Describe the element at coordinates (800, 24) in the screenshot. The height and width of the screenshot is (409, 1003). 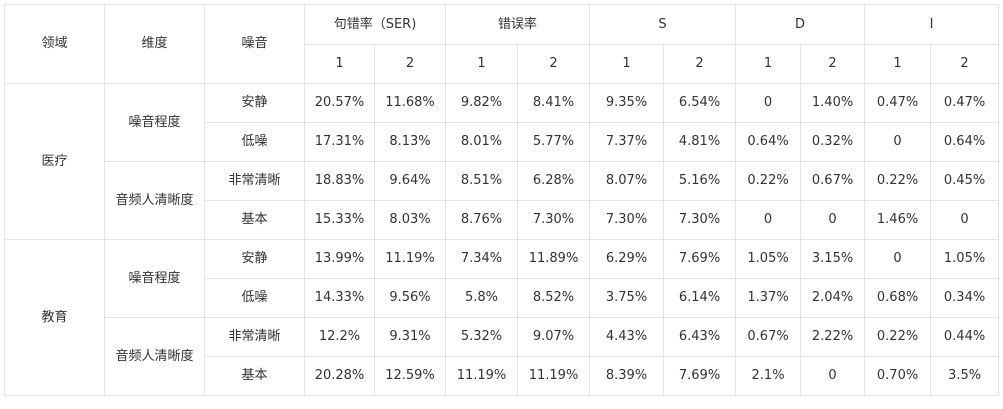
I see `header-d: D` at that location.